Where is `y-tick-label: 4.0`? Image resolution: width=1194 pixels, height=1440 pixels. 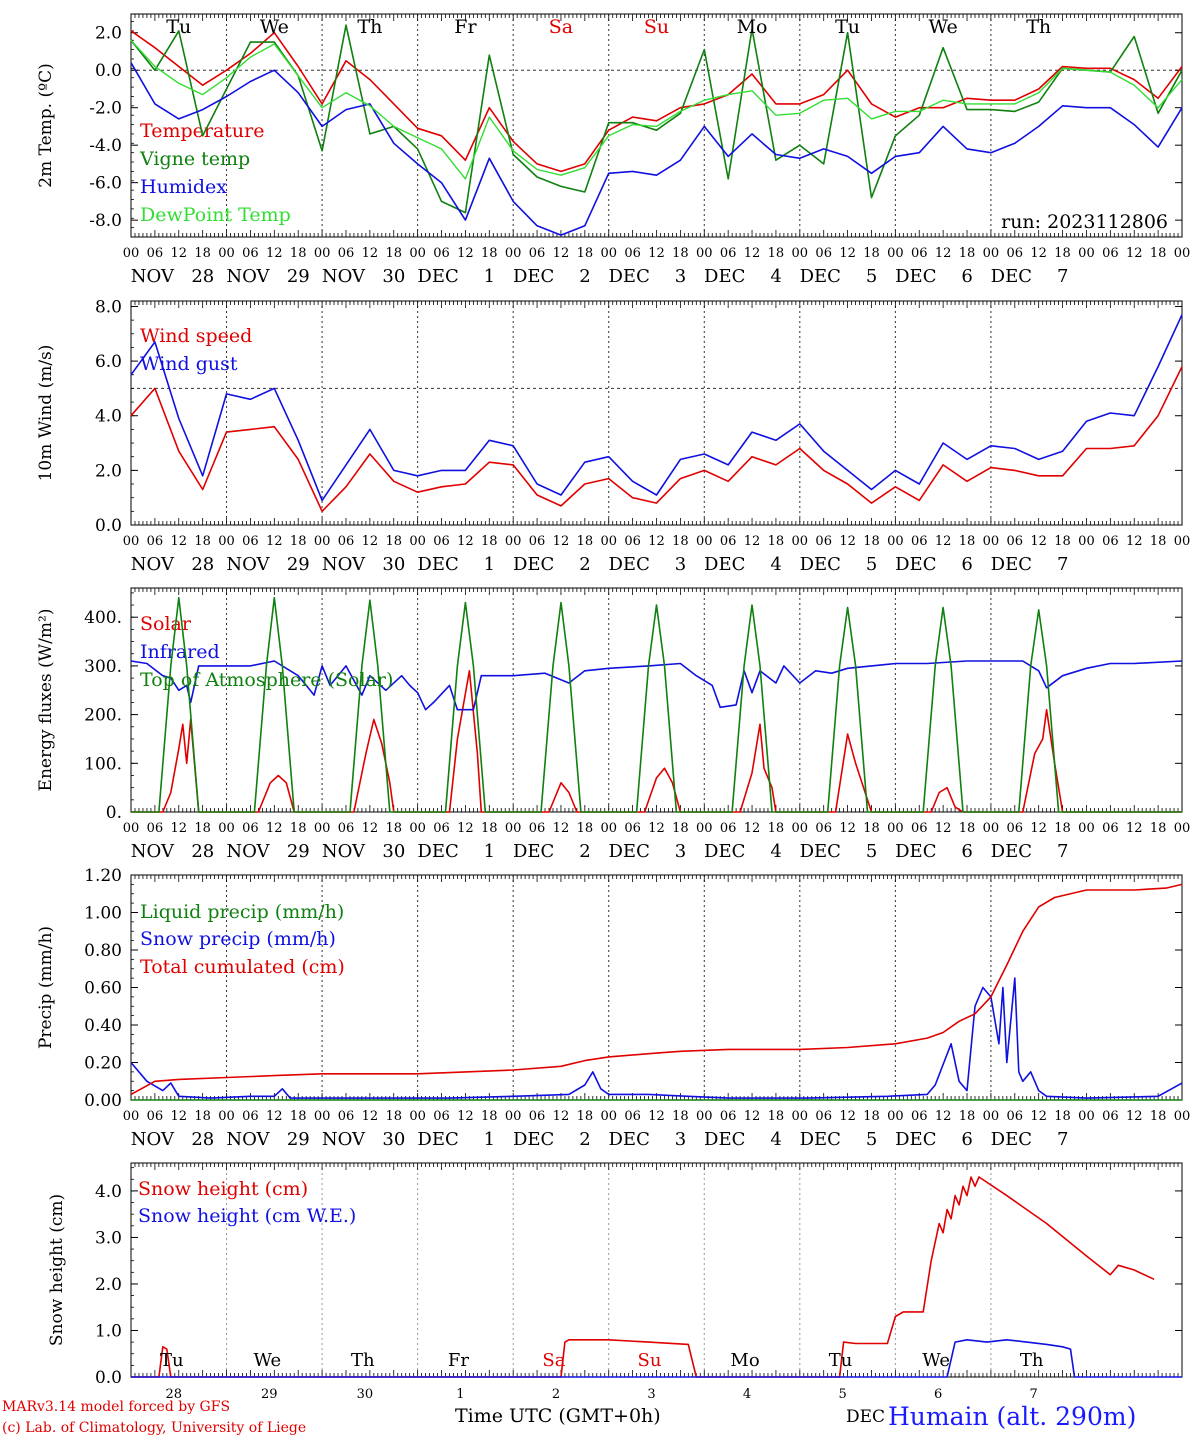
y-tick-label: 4.0 is located at coordinates (108, 1192).